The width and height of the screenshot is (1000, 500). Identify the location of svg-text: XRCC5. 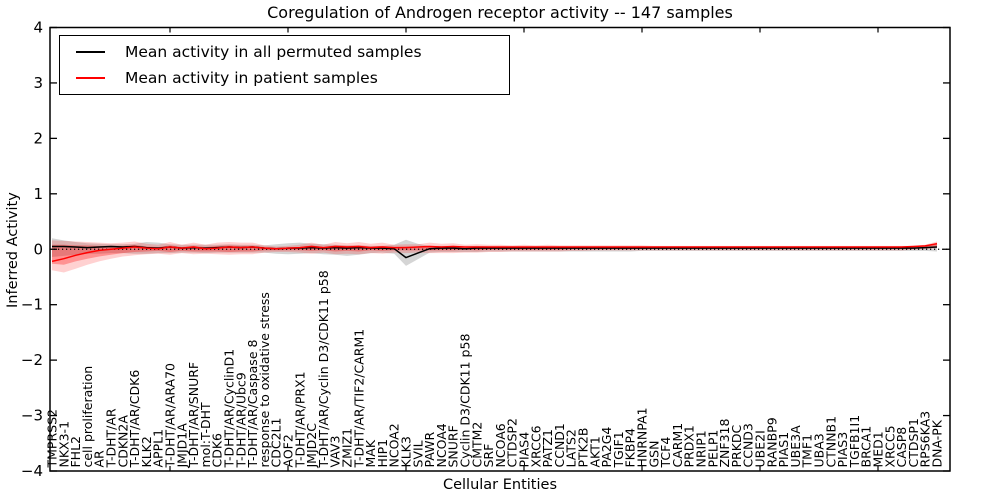
(889, 446).